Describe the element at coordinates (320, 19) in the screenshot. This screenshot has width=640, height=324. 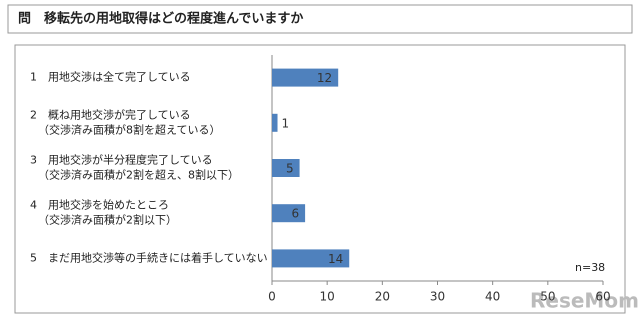
I see `title-box` at that location.